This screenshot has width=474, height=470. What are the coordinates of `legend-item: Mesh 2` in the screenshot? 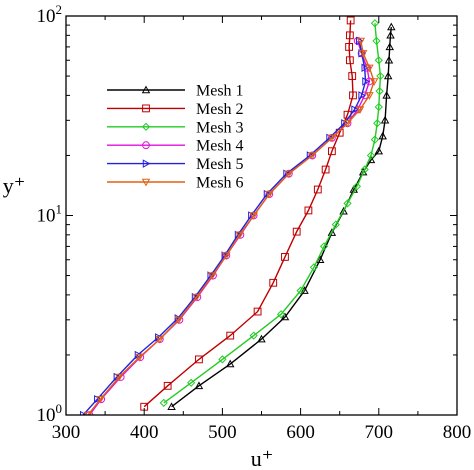 It's located at (175, 109).